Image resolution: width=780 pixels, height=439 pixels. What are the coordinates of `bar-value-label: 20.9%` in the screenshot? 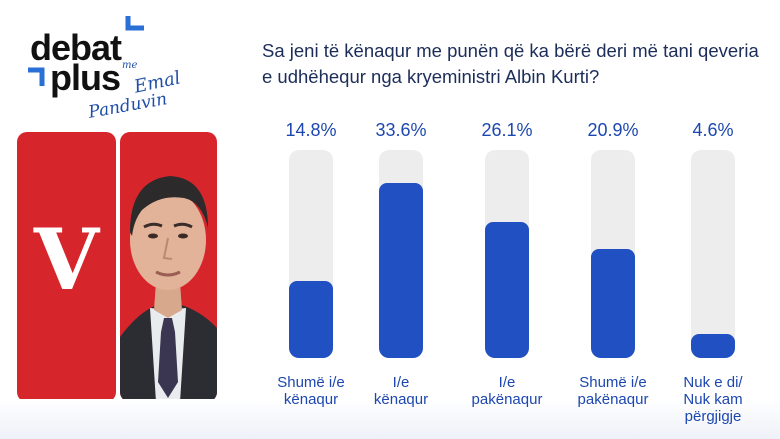 It's located at (613, 130).